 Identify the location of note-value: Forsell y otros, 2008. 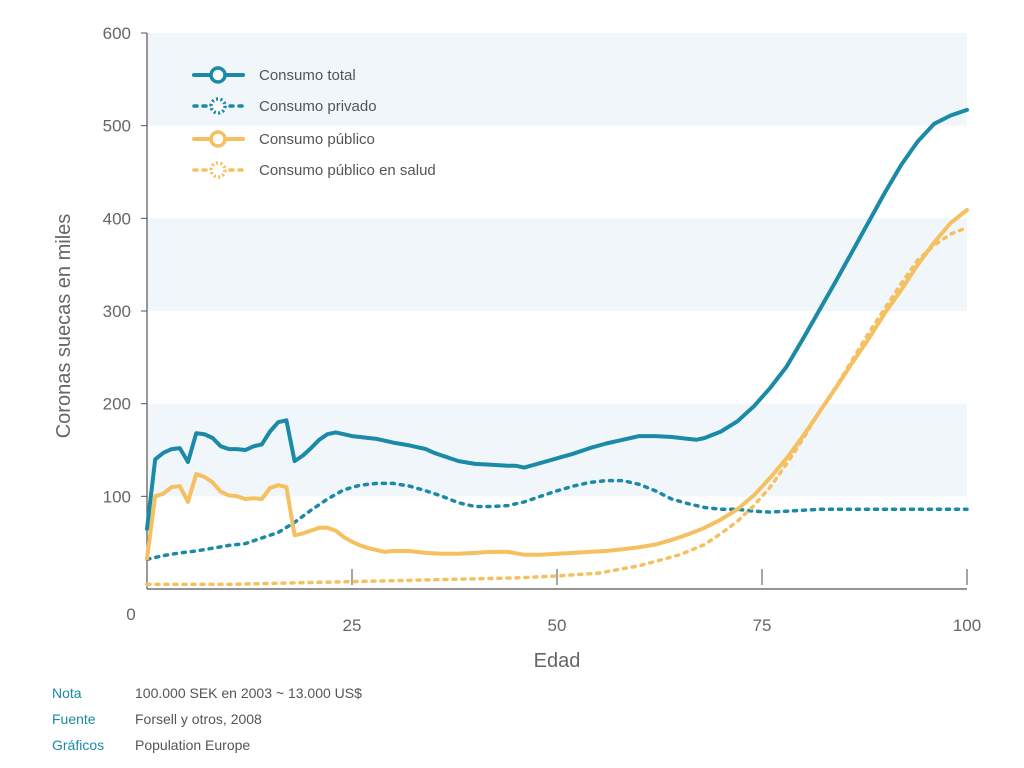
(198, 719).